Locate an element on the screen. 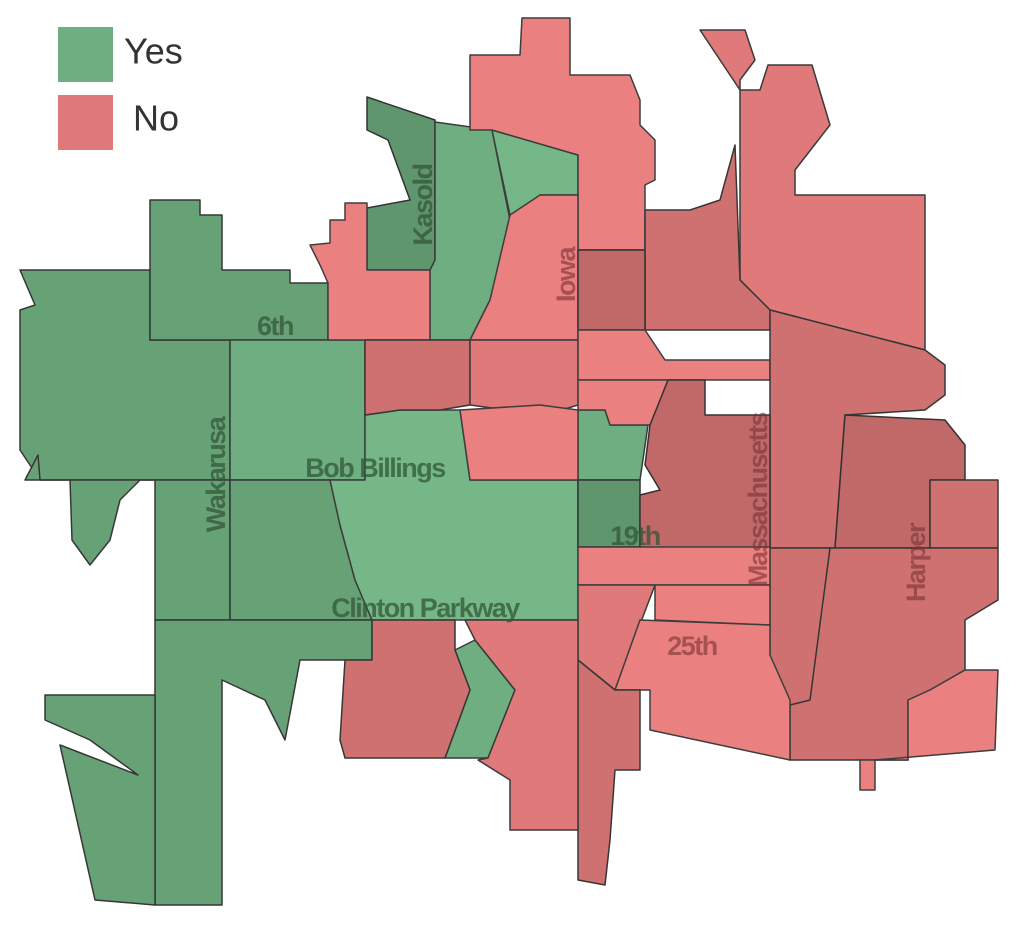 The image size is (1024, 930). legend: Yes No is located at coordinates (120, 88).